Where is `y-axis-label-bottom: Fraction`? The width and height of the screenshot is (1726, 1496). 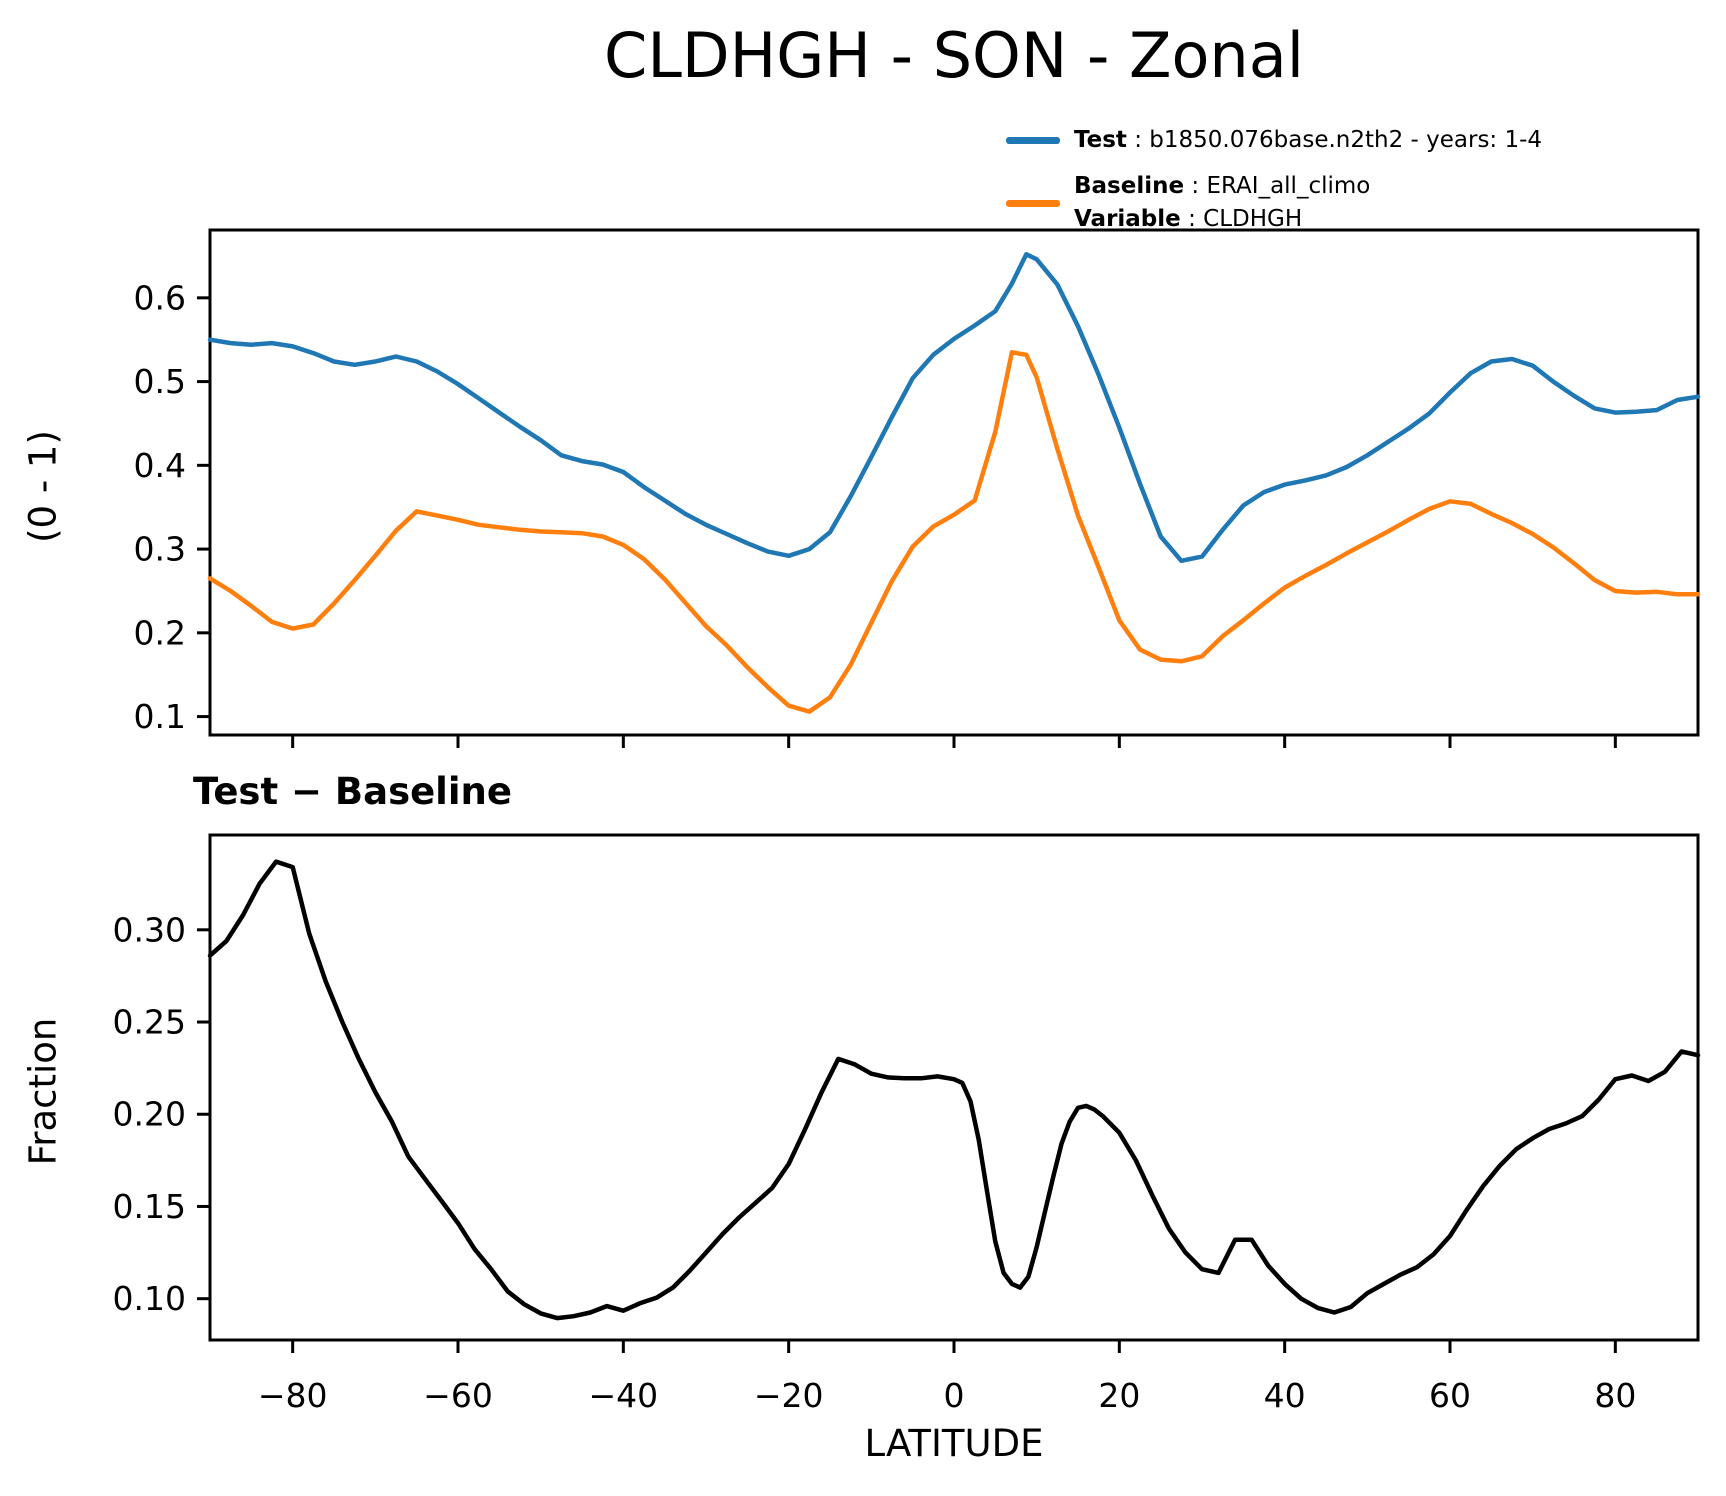
y-axis-label-bottom: Fraction is located at coordinates (43, 1091).